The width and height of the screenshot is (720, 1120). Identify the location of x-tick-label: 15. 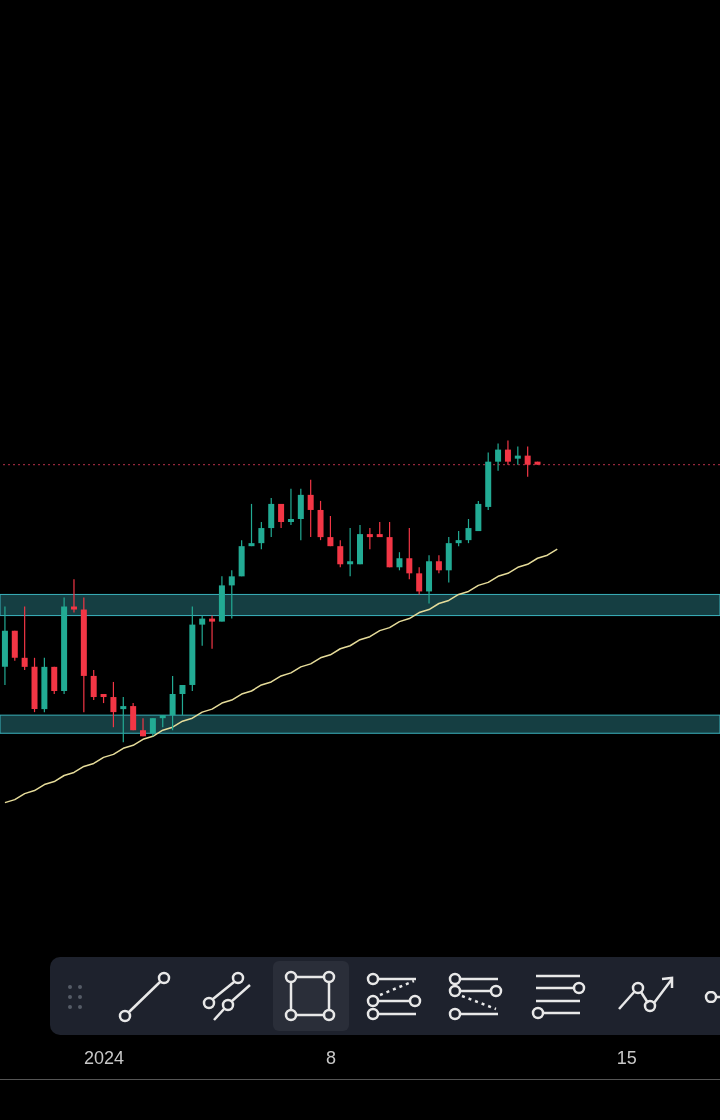
(626, 1057).